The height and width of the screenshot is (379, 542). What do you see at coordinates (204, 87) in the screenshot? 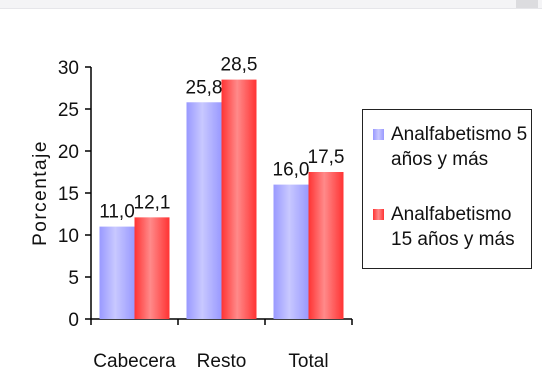
I see `data-label: 25,8` at bounding box center [204, 87].